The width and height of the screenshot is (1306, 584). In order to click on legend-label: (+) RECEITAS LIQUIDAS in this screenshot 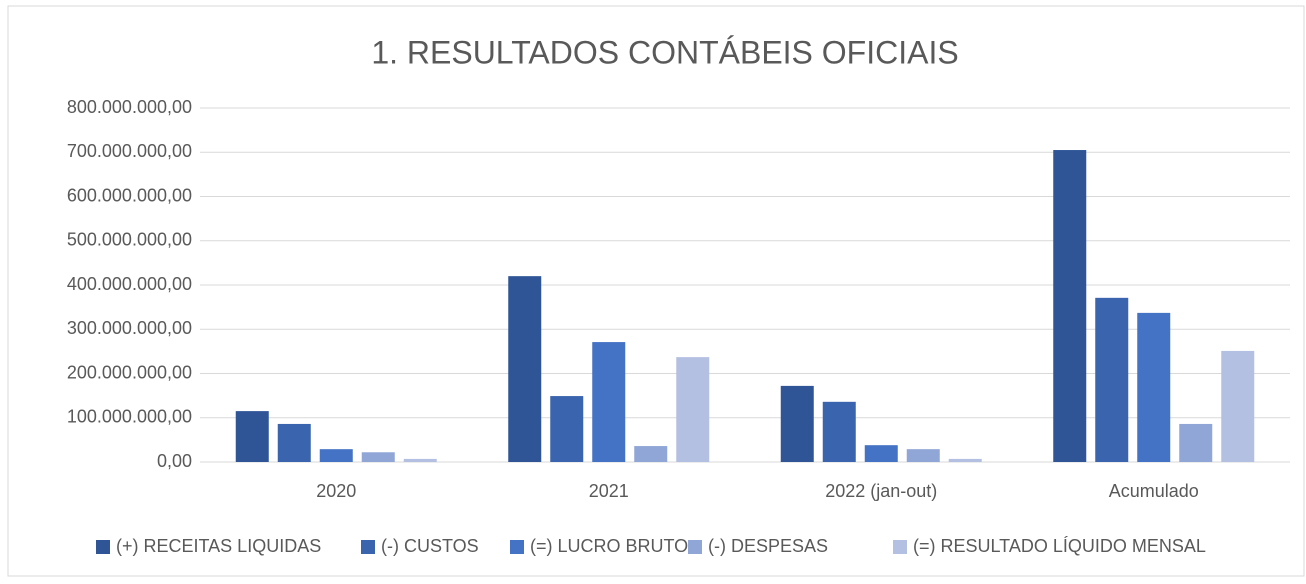, I will do `click(218, 546)`.